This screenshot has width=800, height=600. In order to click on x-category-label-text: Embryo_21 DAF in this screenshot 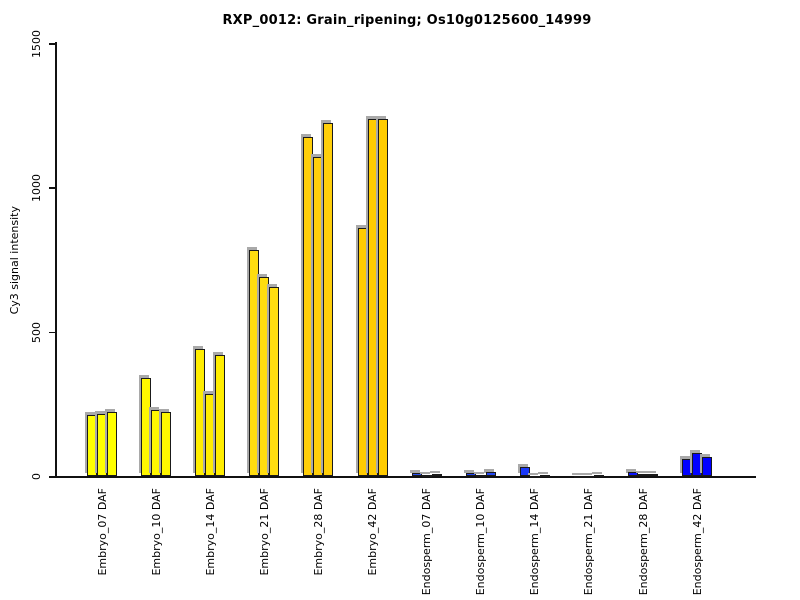, I will do `click(264, 532)`.